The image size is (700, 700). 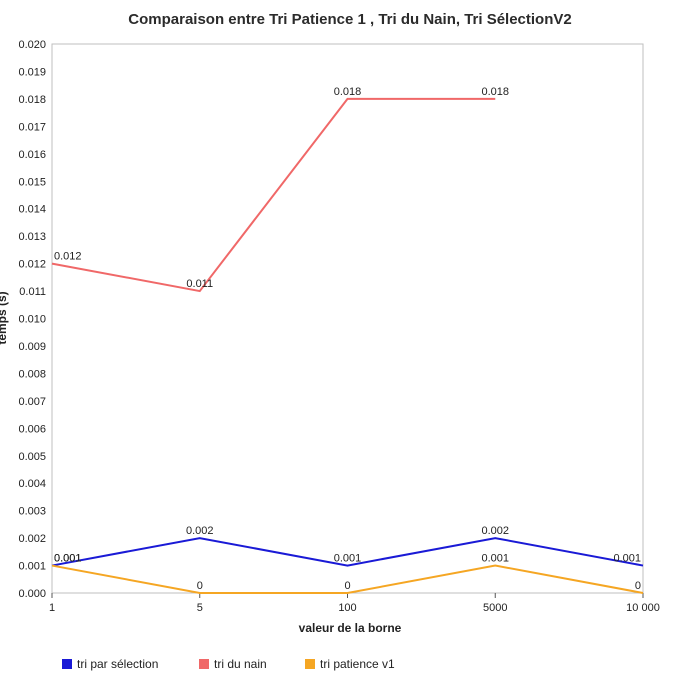 What do you see at coordinates (347, 608) in the screenshot?
I see `x-tick-label: 100` at bounding box center [347, 608].